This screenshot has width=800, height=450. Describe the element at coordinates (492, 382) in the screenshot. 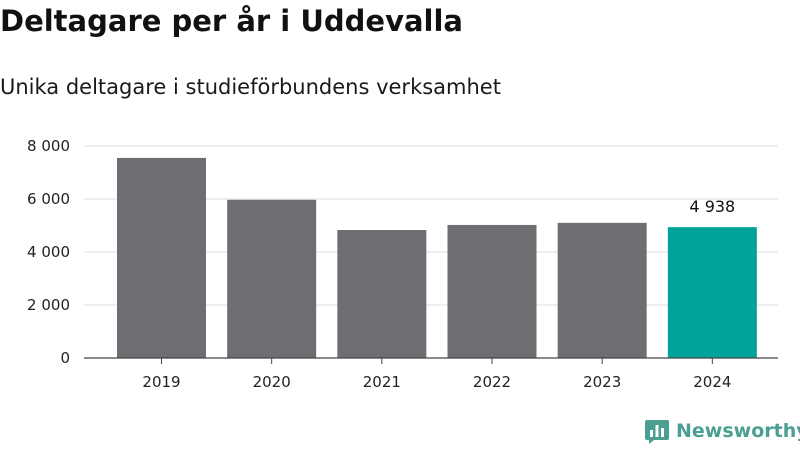

I see `x-tick-label: 2022` at that location.